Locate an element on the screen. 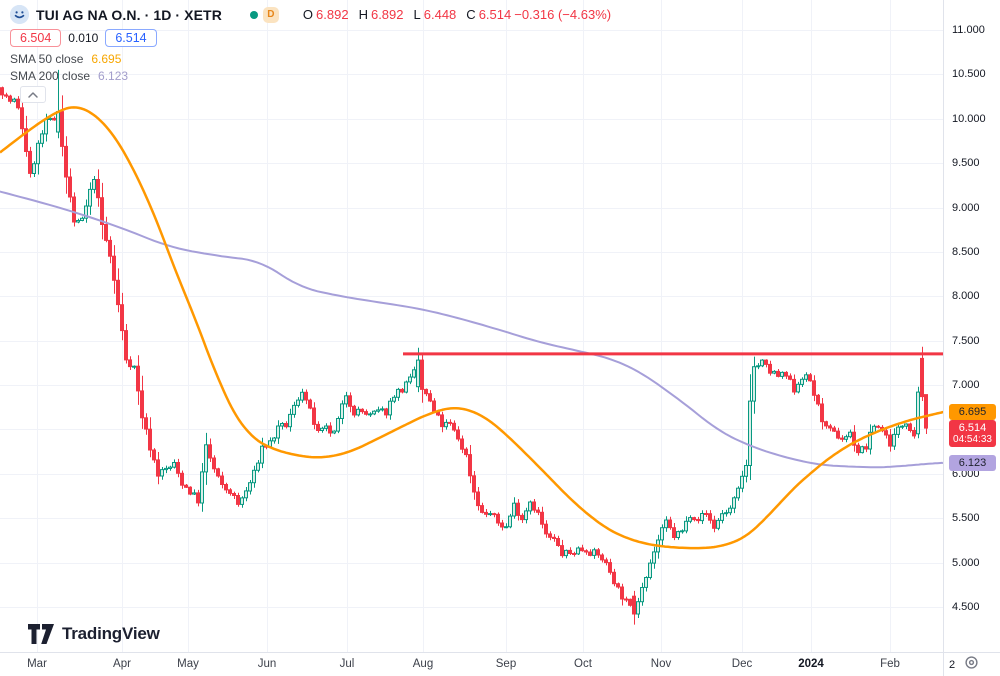 The width and height of the screenshot is (1000, 676). time-tick-label: Feb is located at coordinates (890, 664).